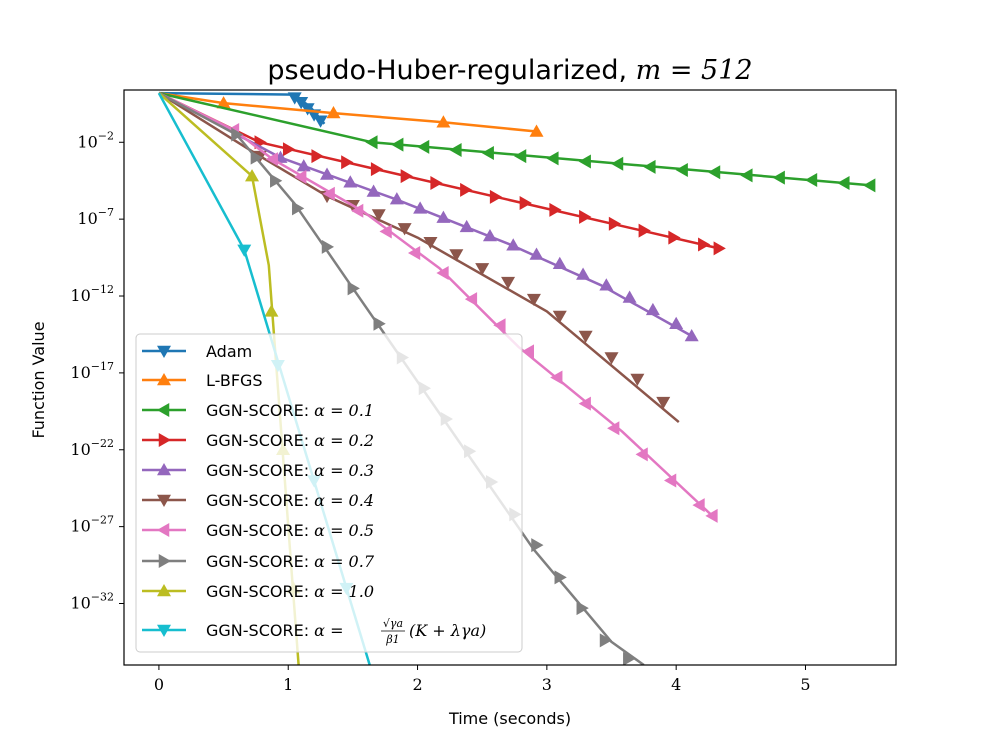 This screenshot has width=996, height=751. I want to click on y-tick-label: 10⁻⁷, so click(95, 217).